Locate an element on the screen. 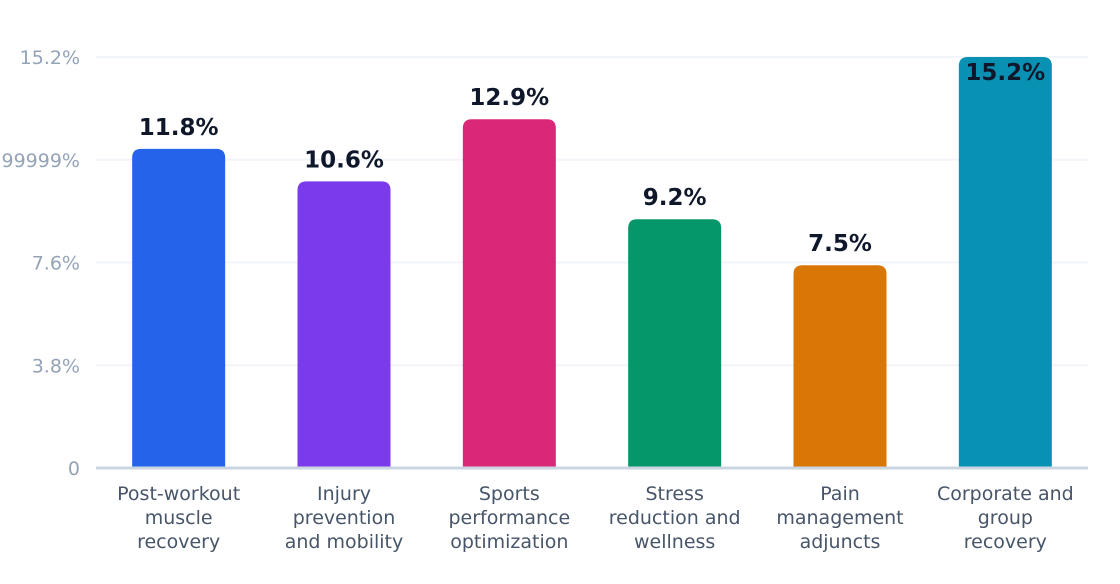  x-tick-label: reduction and is located at coordinates (675, 518).